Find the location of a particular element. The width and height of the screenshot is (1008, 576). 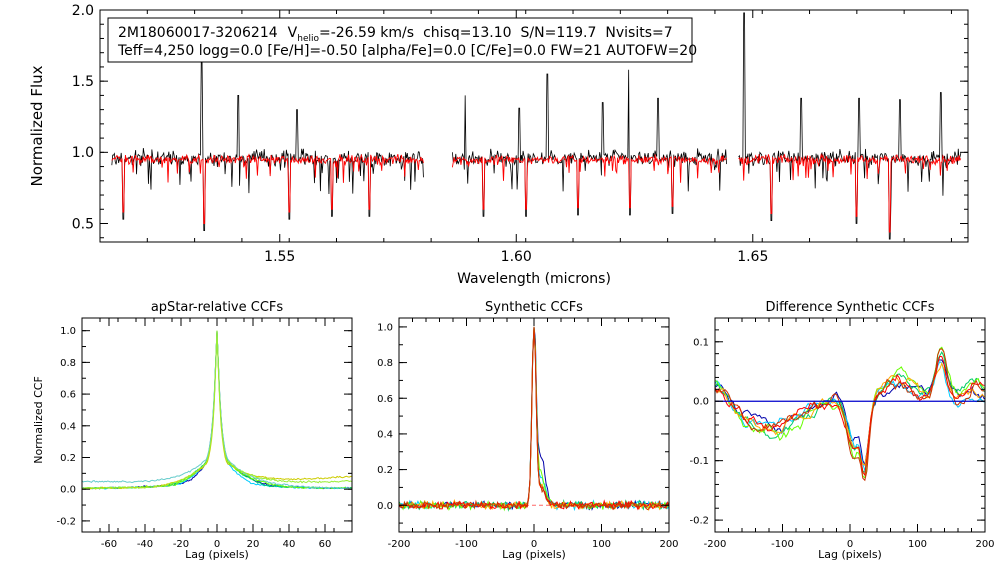

apstar-ccf-plot-area is located at coordinates (217, 410).